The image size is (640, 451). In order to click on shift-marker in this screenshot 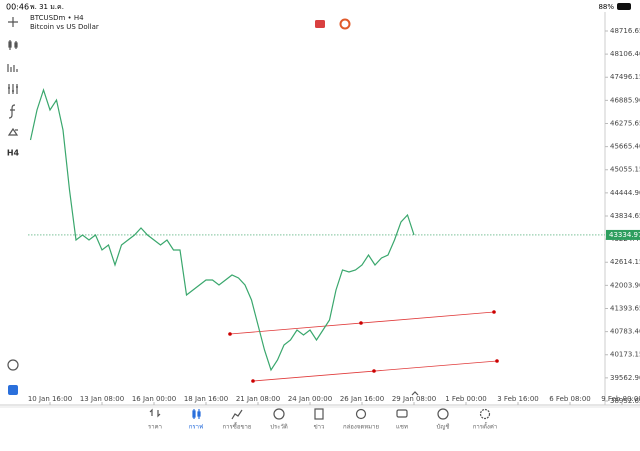, I will do `click(415, 393)`.